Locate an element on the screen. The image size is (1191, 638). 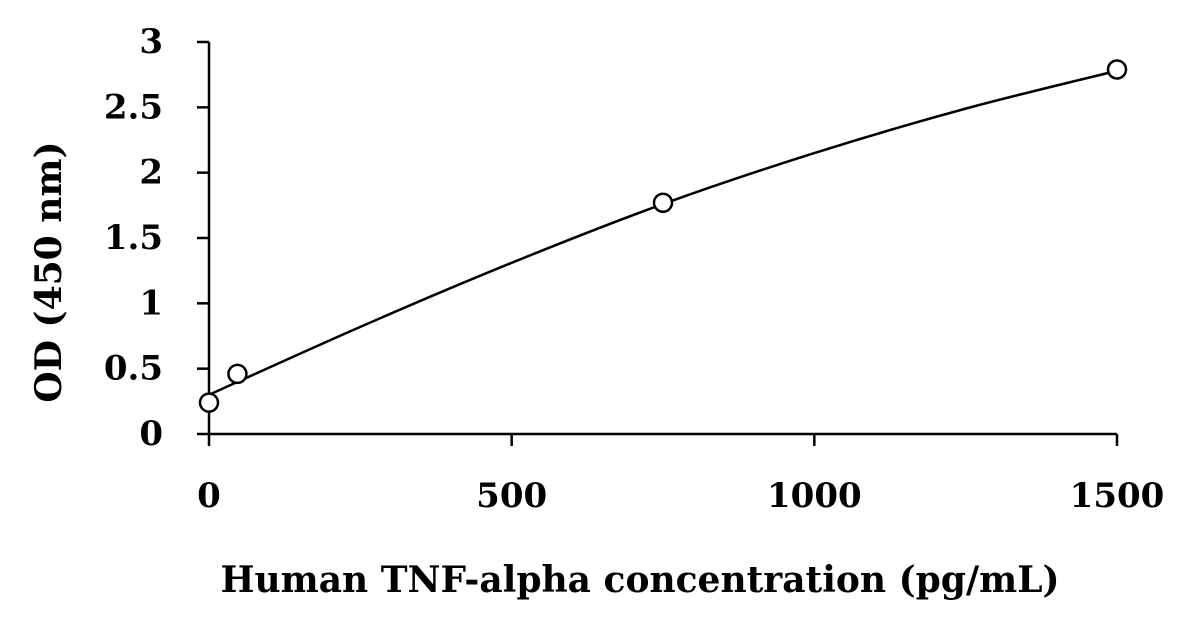
y-tick-label: 0.5 is located at coordinates (133, 369).